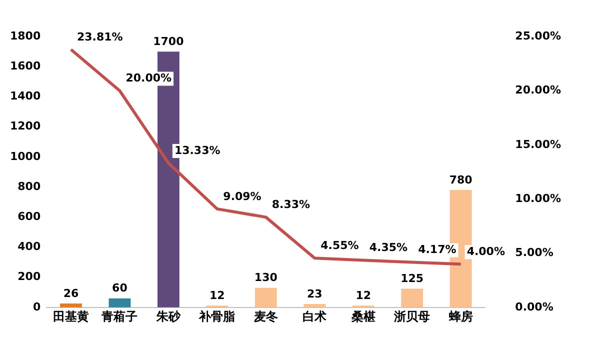  I want to click on data-label: 8.33%, so click(291, 205).